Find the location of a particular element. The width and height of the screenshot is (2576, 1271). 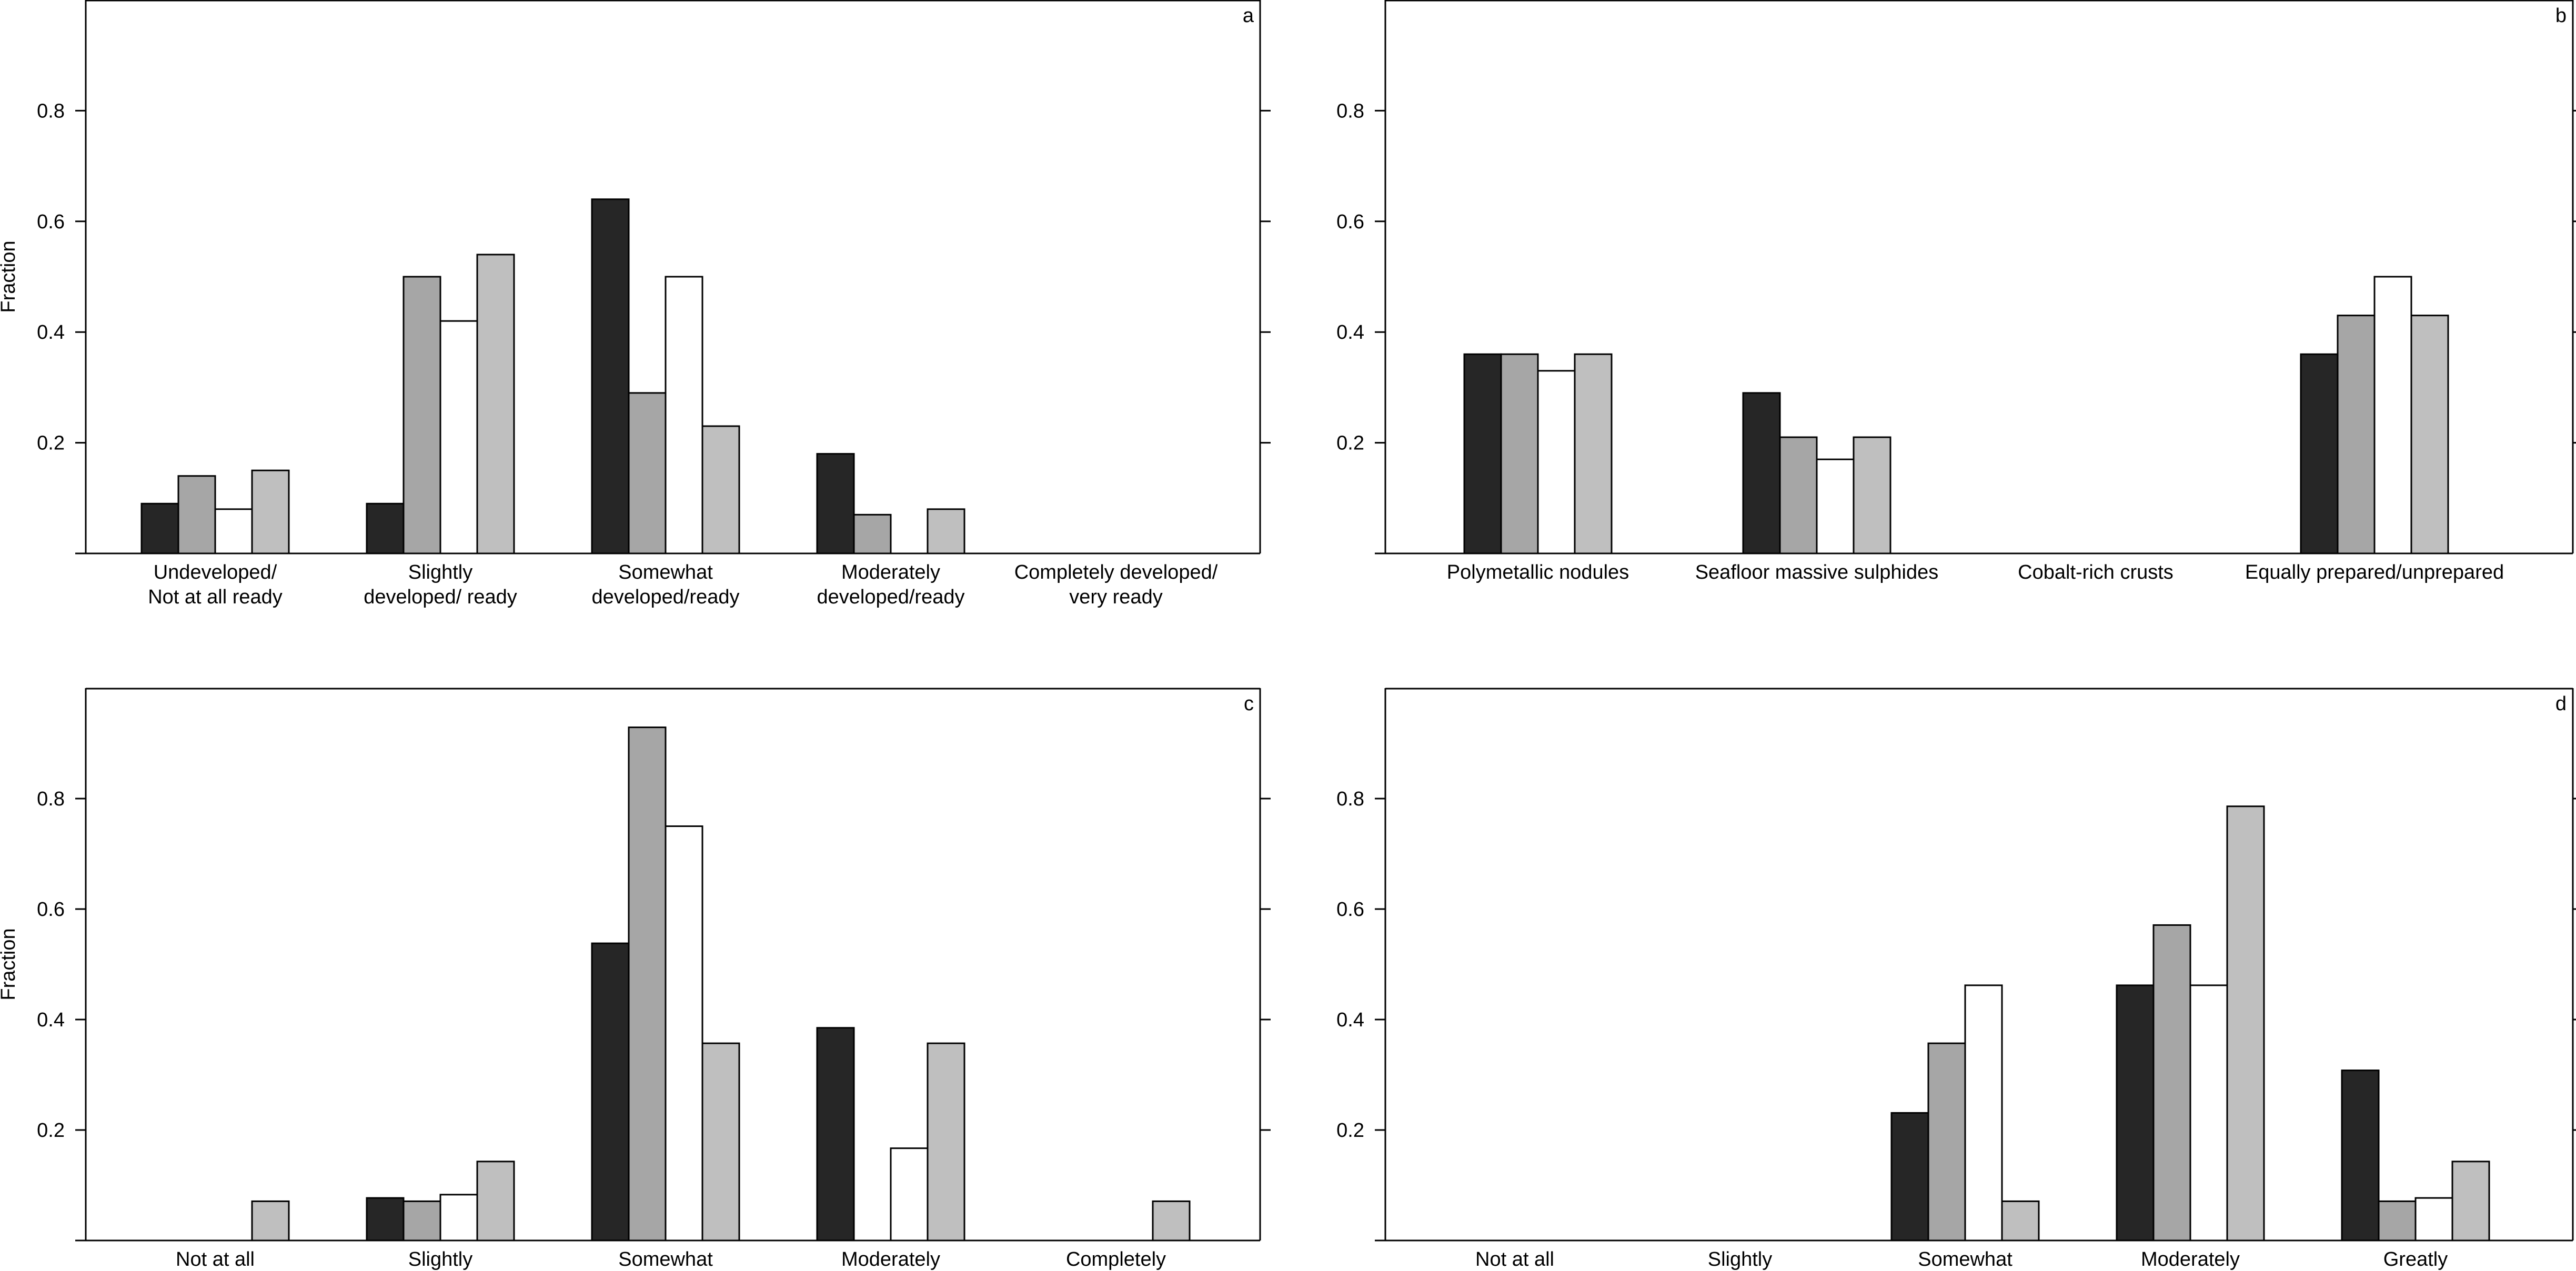

x-tick-label: Greatly is located at coordinates (2416, 1259).